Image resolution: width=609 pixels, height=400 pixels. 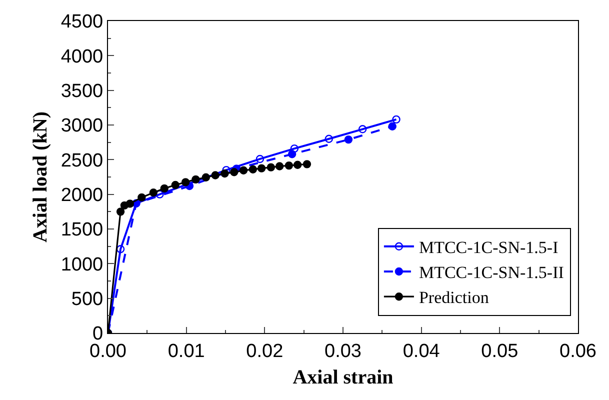 I want to click on y-axis-title: Axial load (kN), so click(x=40, y=177).